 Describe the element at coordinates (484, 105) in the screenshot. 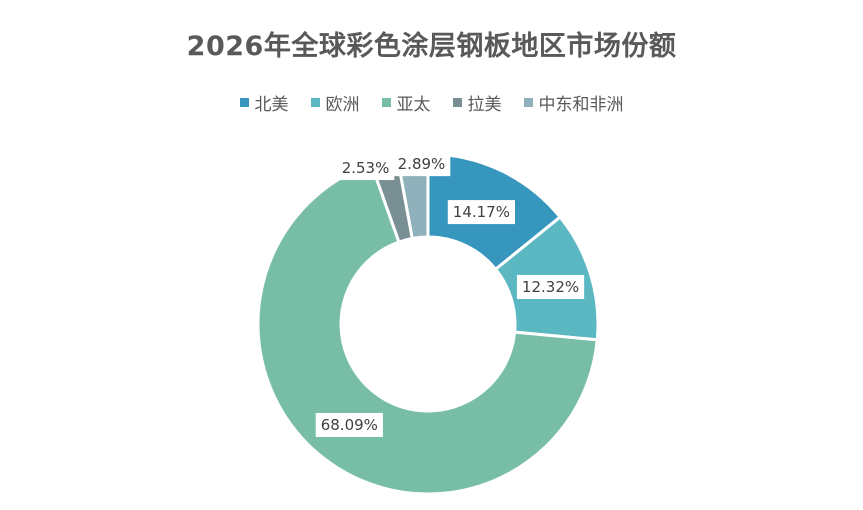

I see `legend-label: 拉美` at that location.